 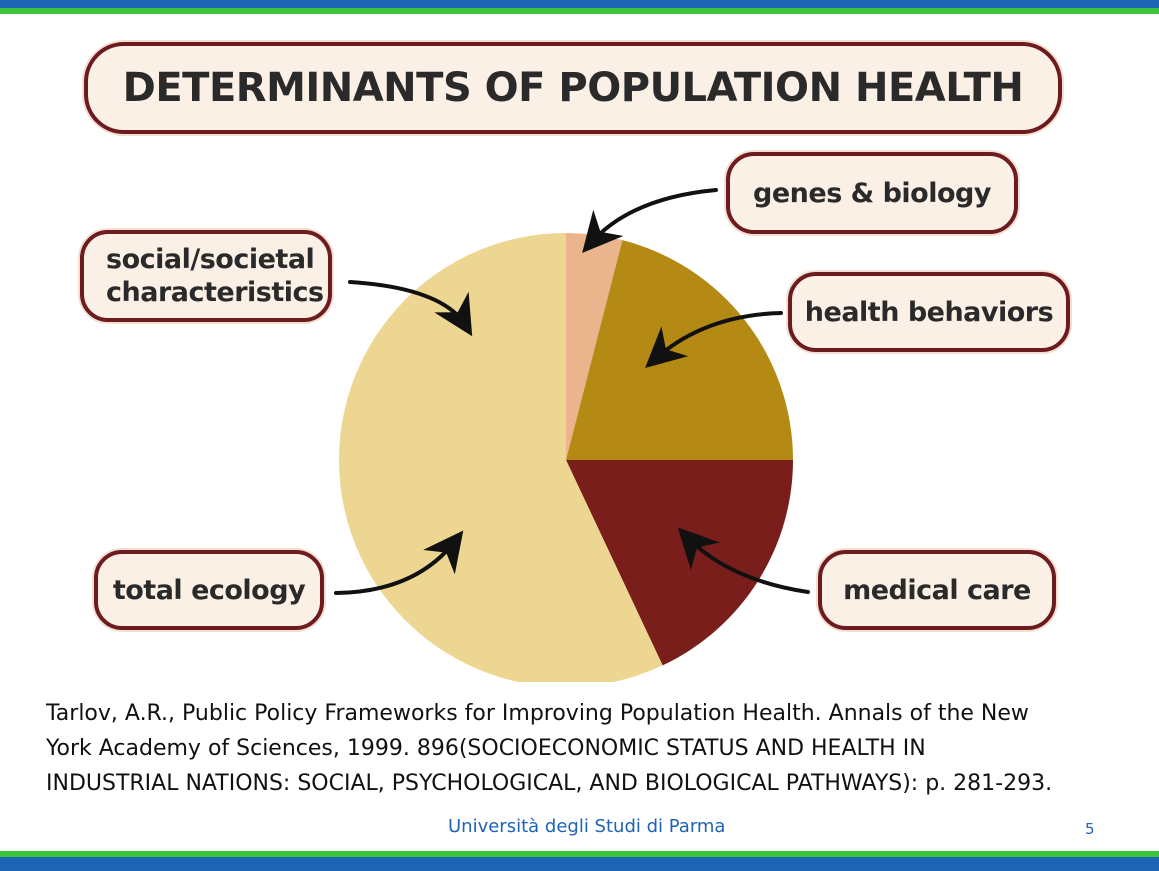 I want to click on label-social-societal-characteristics: social/societal characteristics, so click(x=206, y=276).